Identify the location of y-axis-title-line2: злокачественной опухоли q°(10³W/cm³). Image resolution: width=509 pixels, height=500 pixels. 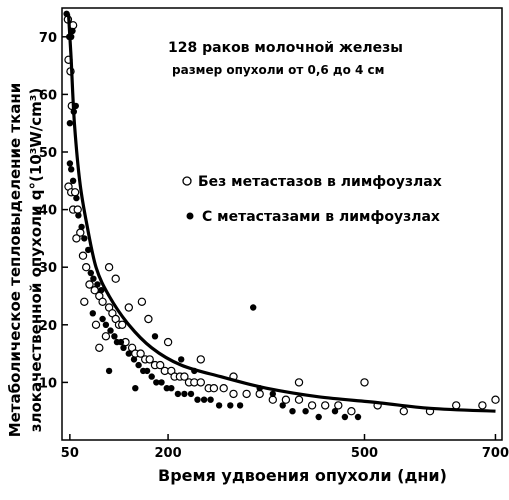
(36, 260).